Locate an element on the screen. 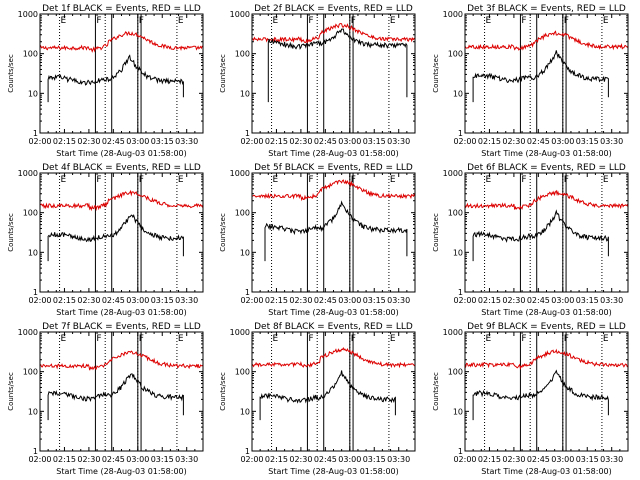 This screenshot has height=480, width=640. panel-title: Det 6f BLACK = Events, RED = LLD is located at coordinates (546, 168).